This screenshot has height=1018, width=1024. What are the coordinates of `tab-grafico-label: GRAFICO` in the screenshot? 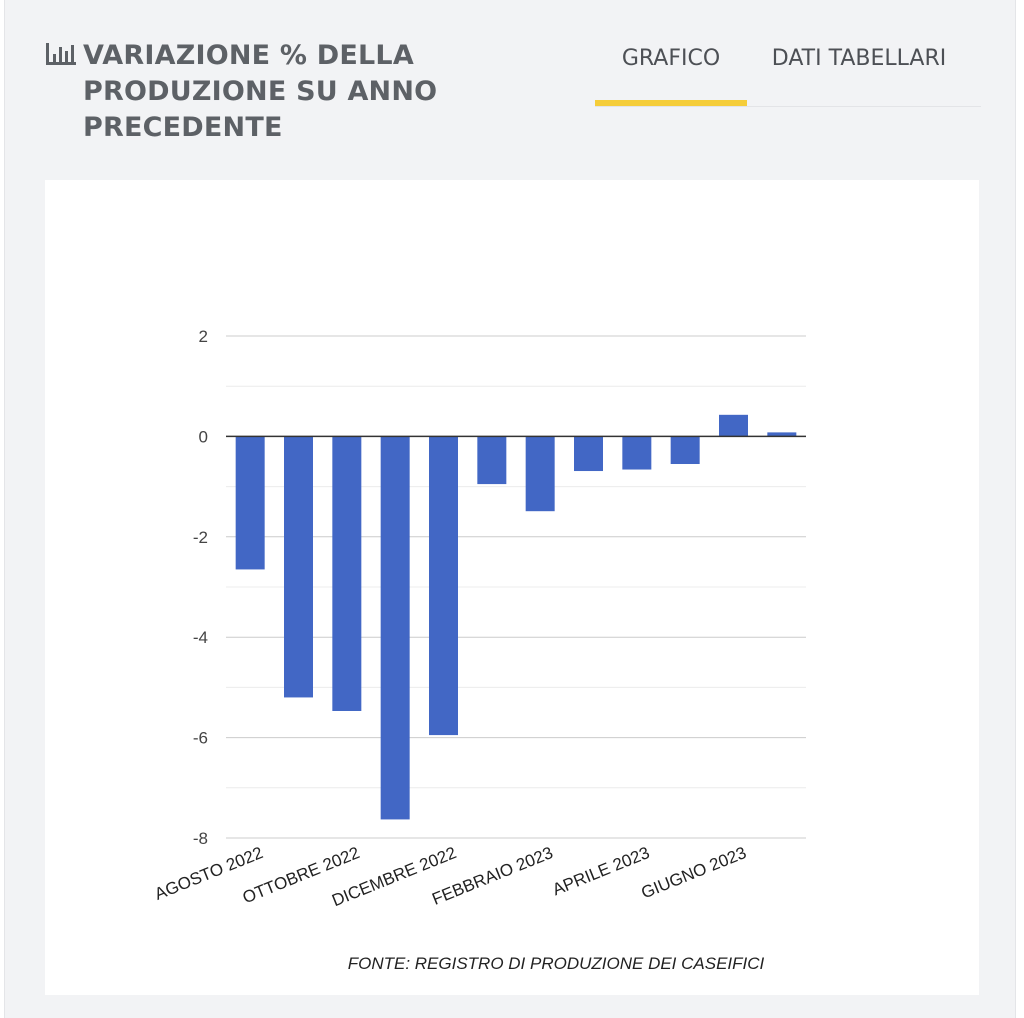 It's located at (671, 58).